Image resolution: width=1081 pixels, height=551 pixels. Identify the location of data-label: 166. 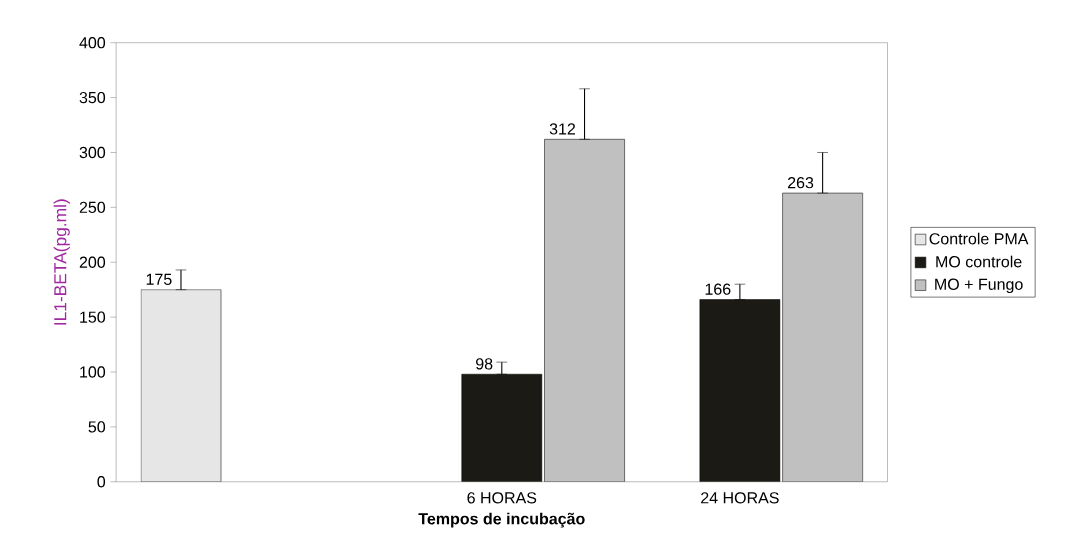
(718, 289).